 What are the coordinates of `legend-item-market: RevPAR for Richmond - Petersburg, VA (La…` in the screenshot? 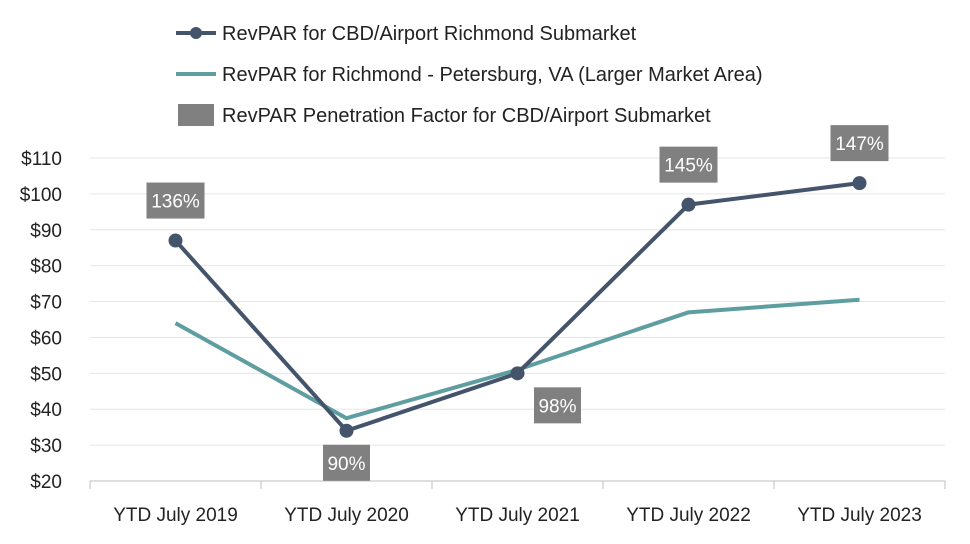 It's located at (469, 75).